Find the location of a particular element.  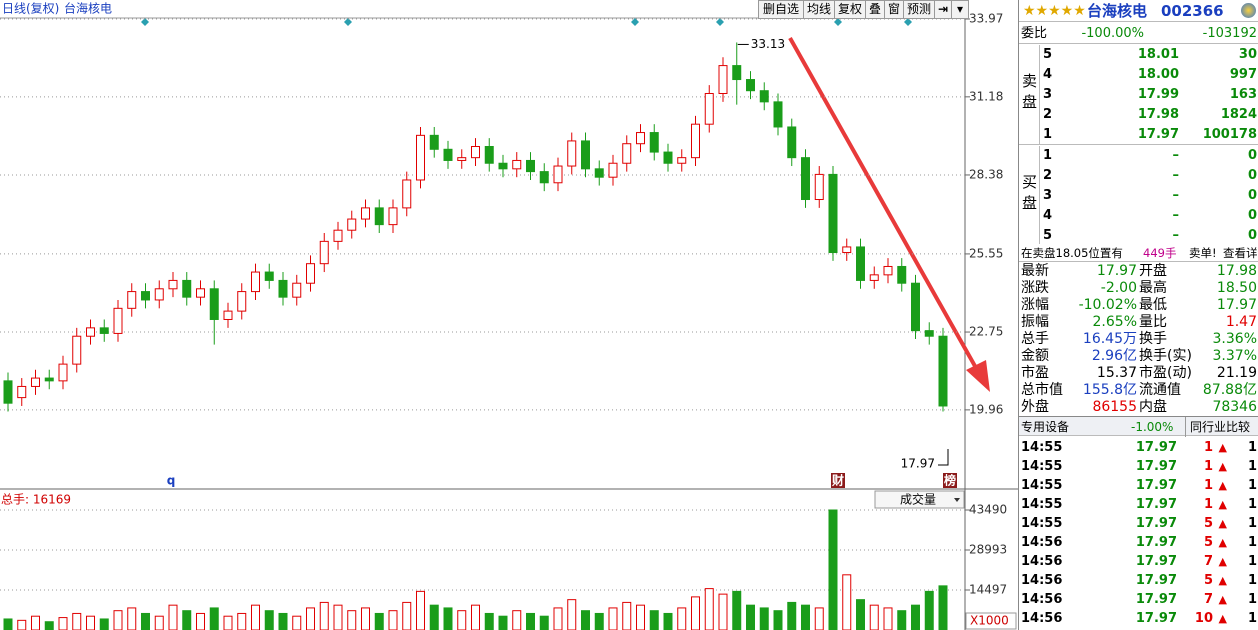

stat-label: 流通值 is located at coordinates (1160, 390).